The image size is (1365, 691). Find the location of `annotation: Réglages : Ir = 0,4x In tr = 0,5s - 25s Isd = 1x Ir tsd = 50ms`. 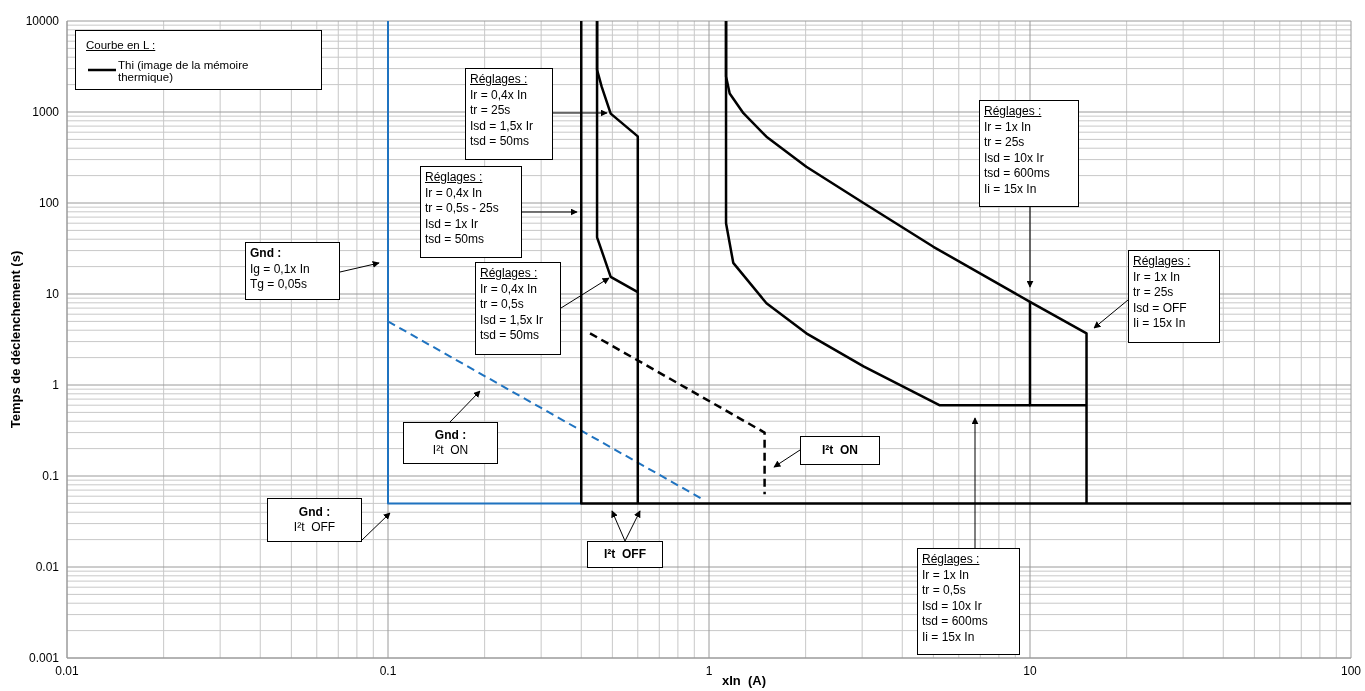

annotation: Réglages : Ir = 0,4x In tr = 0,5s - 25s Isd = 1x Ir tsd = 50ms is located at coordinates (462, 209).